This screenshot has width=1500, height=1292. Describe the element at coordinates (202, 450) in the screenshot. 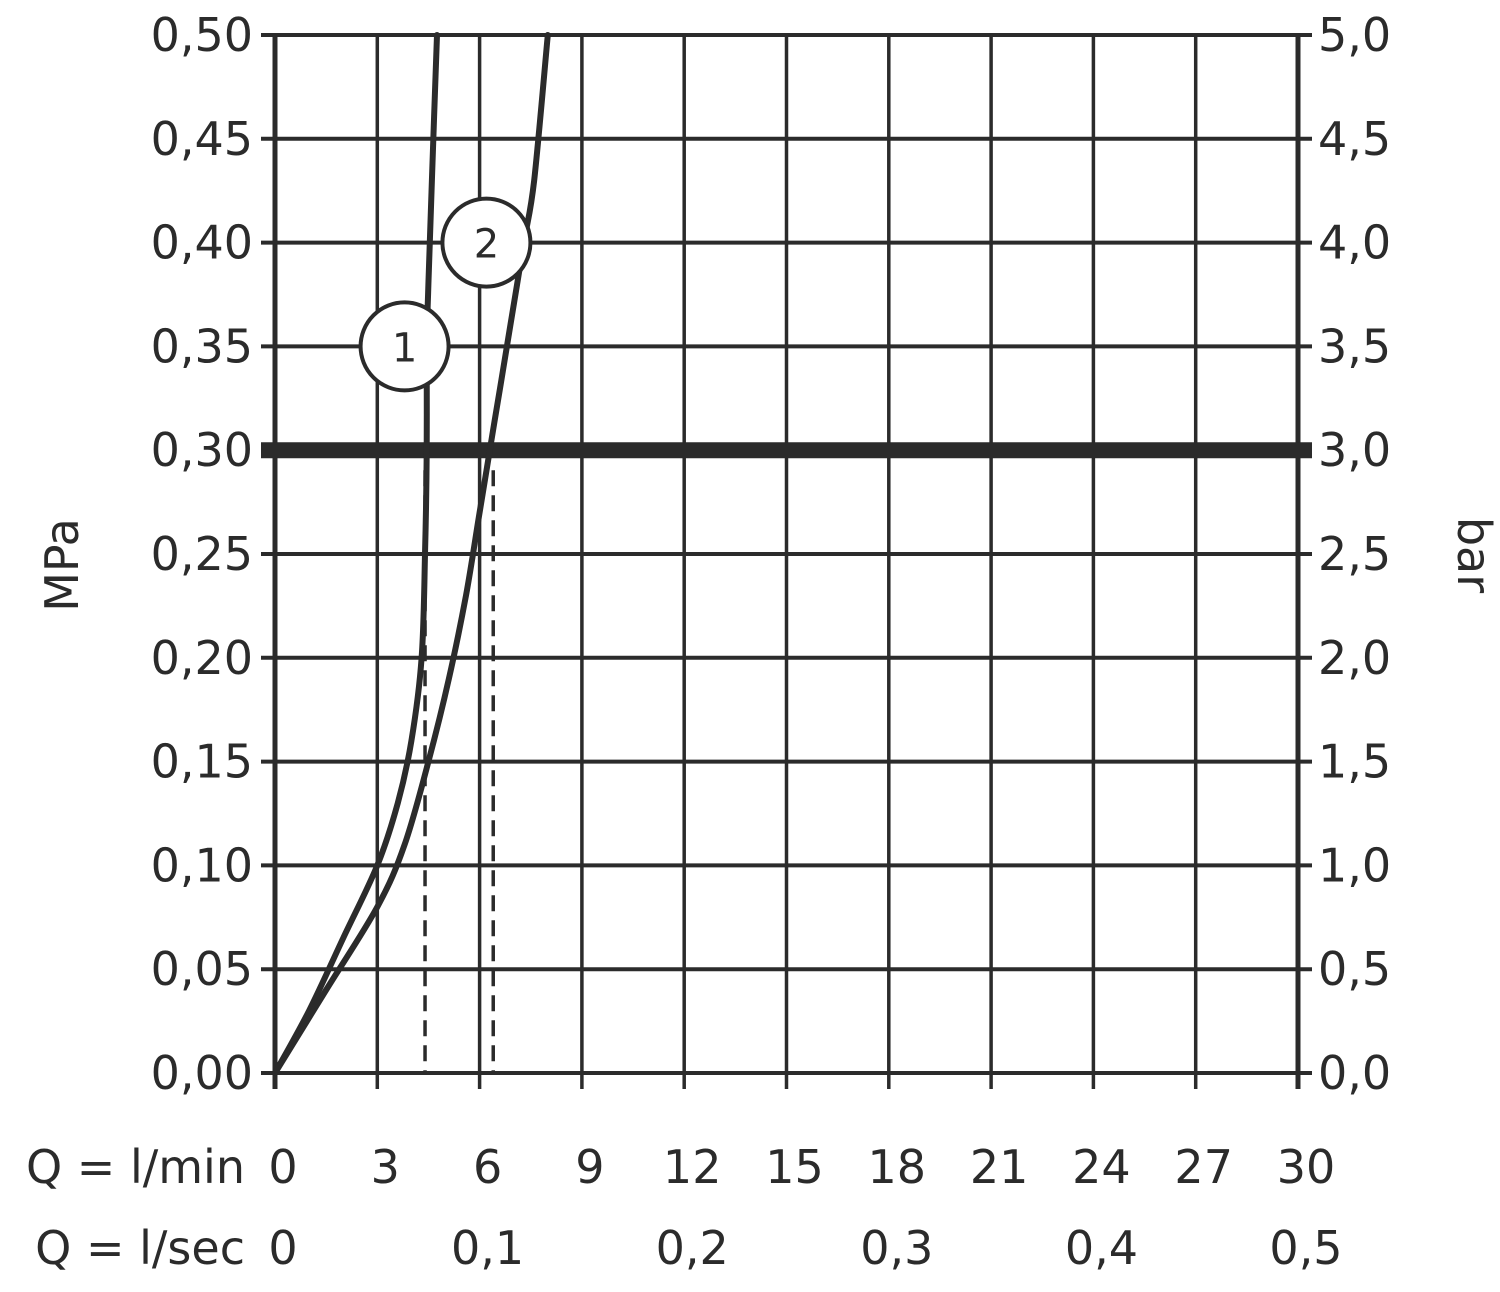

I see `y-left-tick-label: 0,30` at that location.